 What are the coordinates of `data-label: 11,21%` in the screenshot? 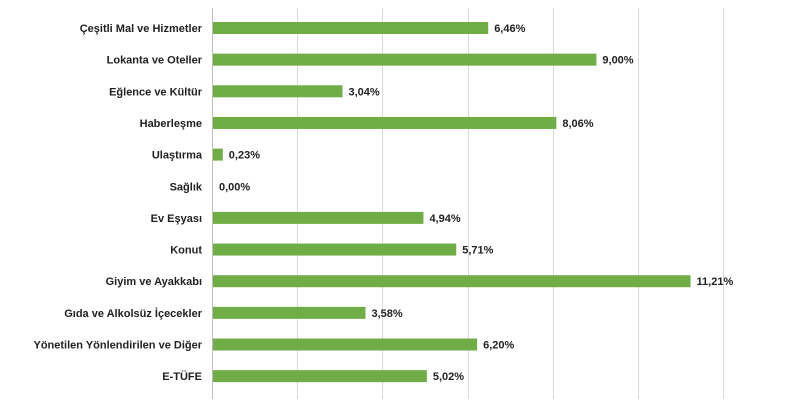 It's located at (715, 282).